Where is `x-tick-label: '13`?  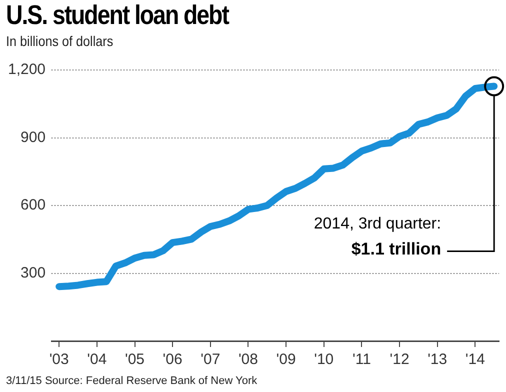 x-tick-label: '13 is located at coordinates (438, 359).